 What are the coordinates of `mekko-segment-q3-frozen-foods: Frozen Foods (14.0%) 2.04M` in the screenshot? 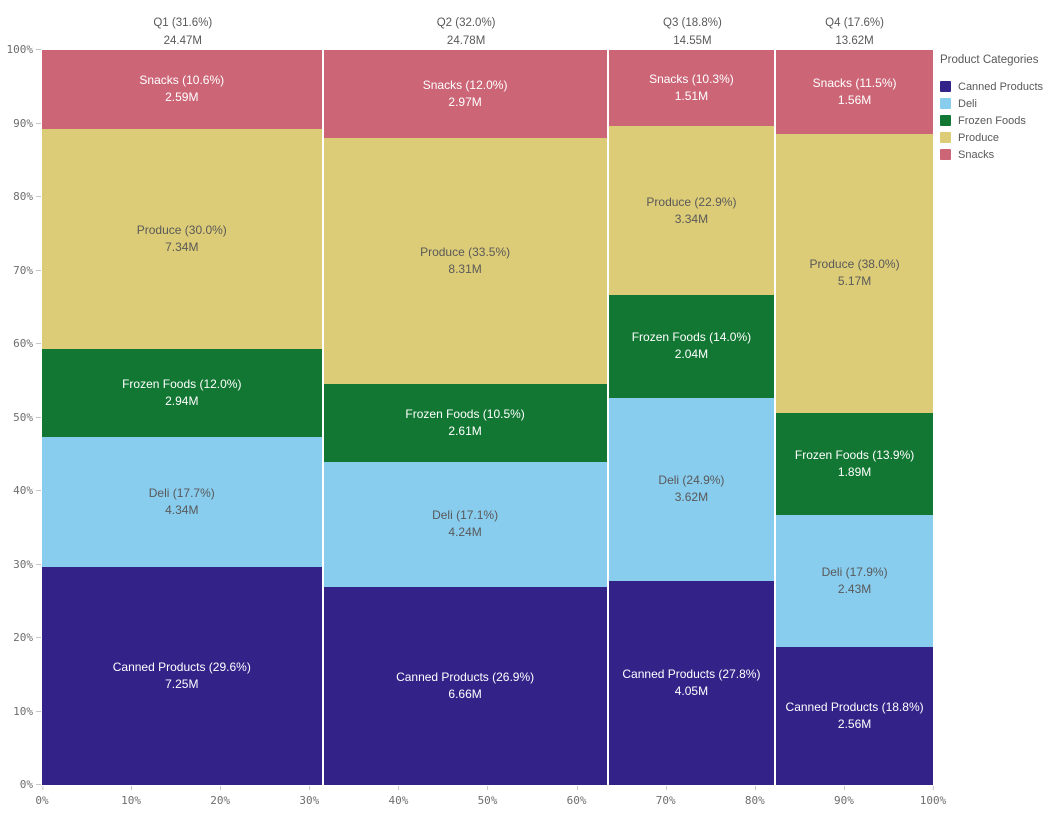 It's located at (691, 346).